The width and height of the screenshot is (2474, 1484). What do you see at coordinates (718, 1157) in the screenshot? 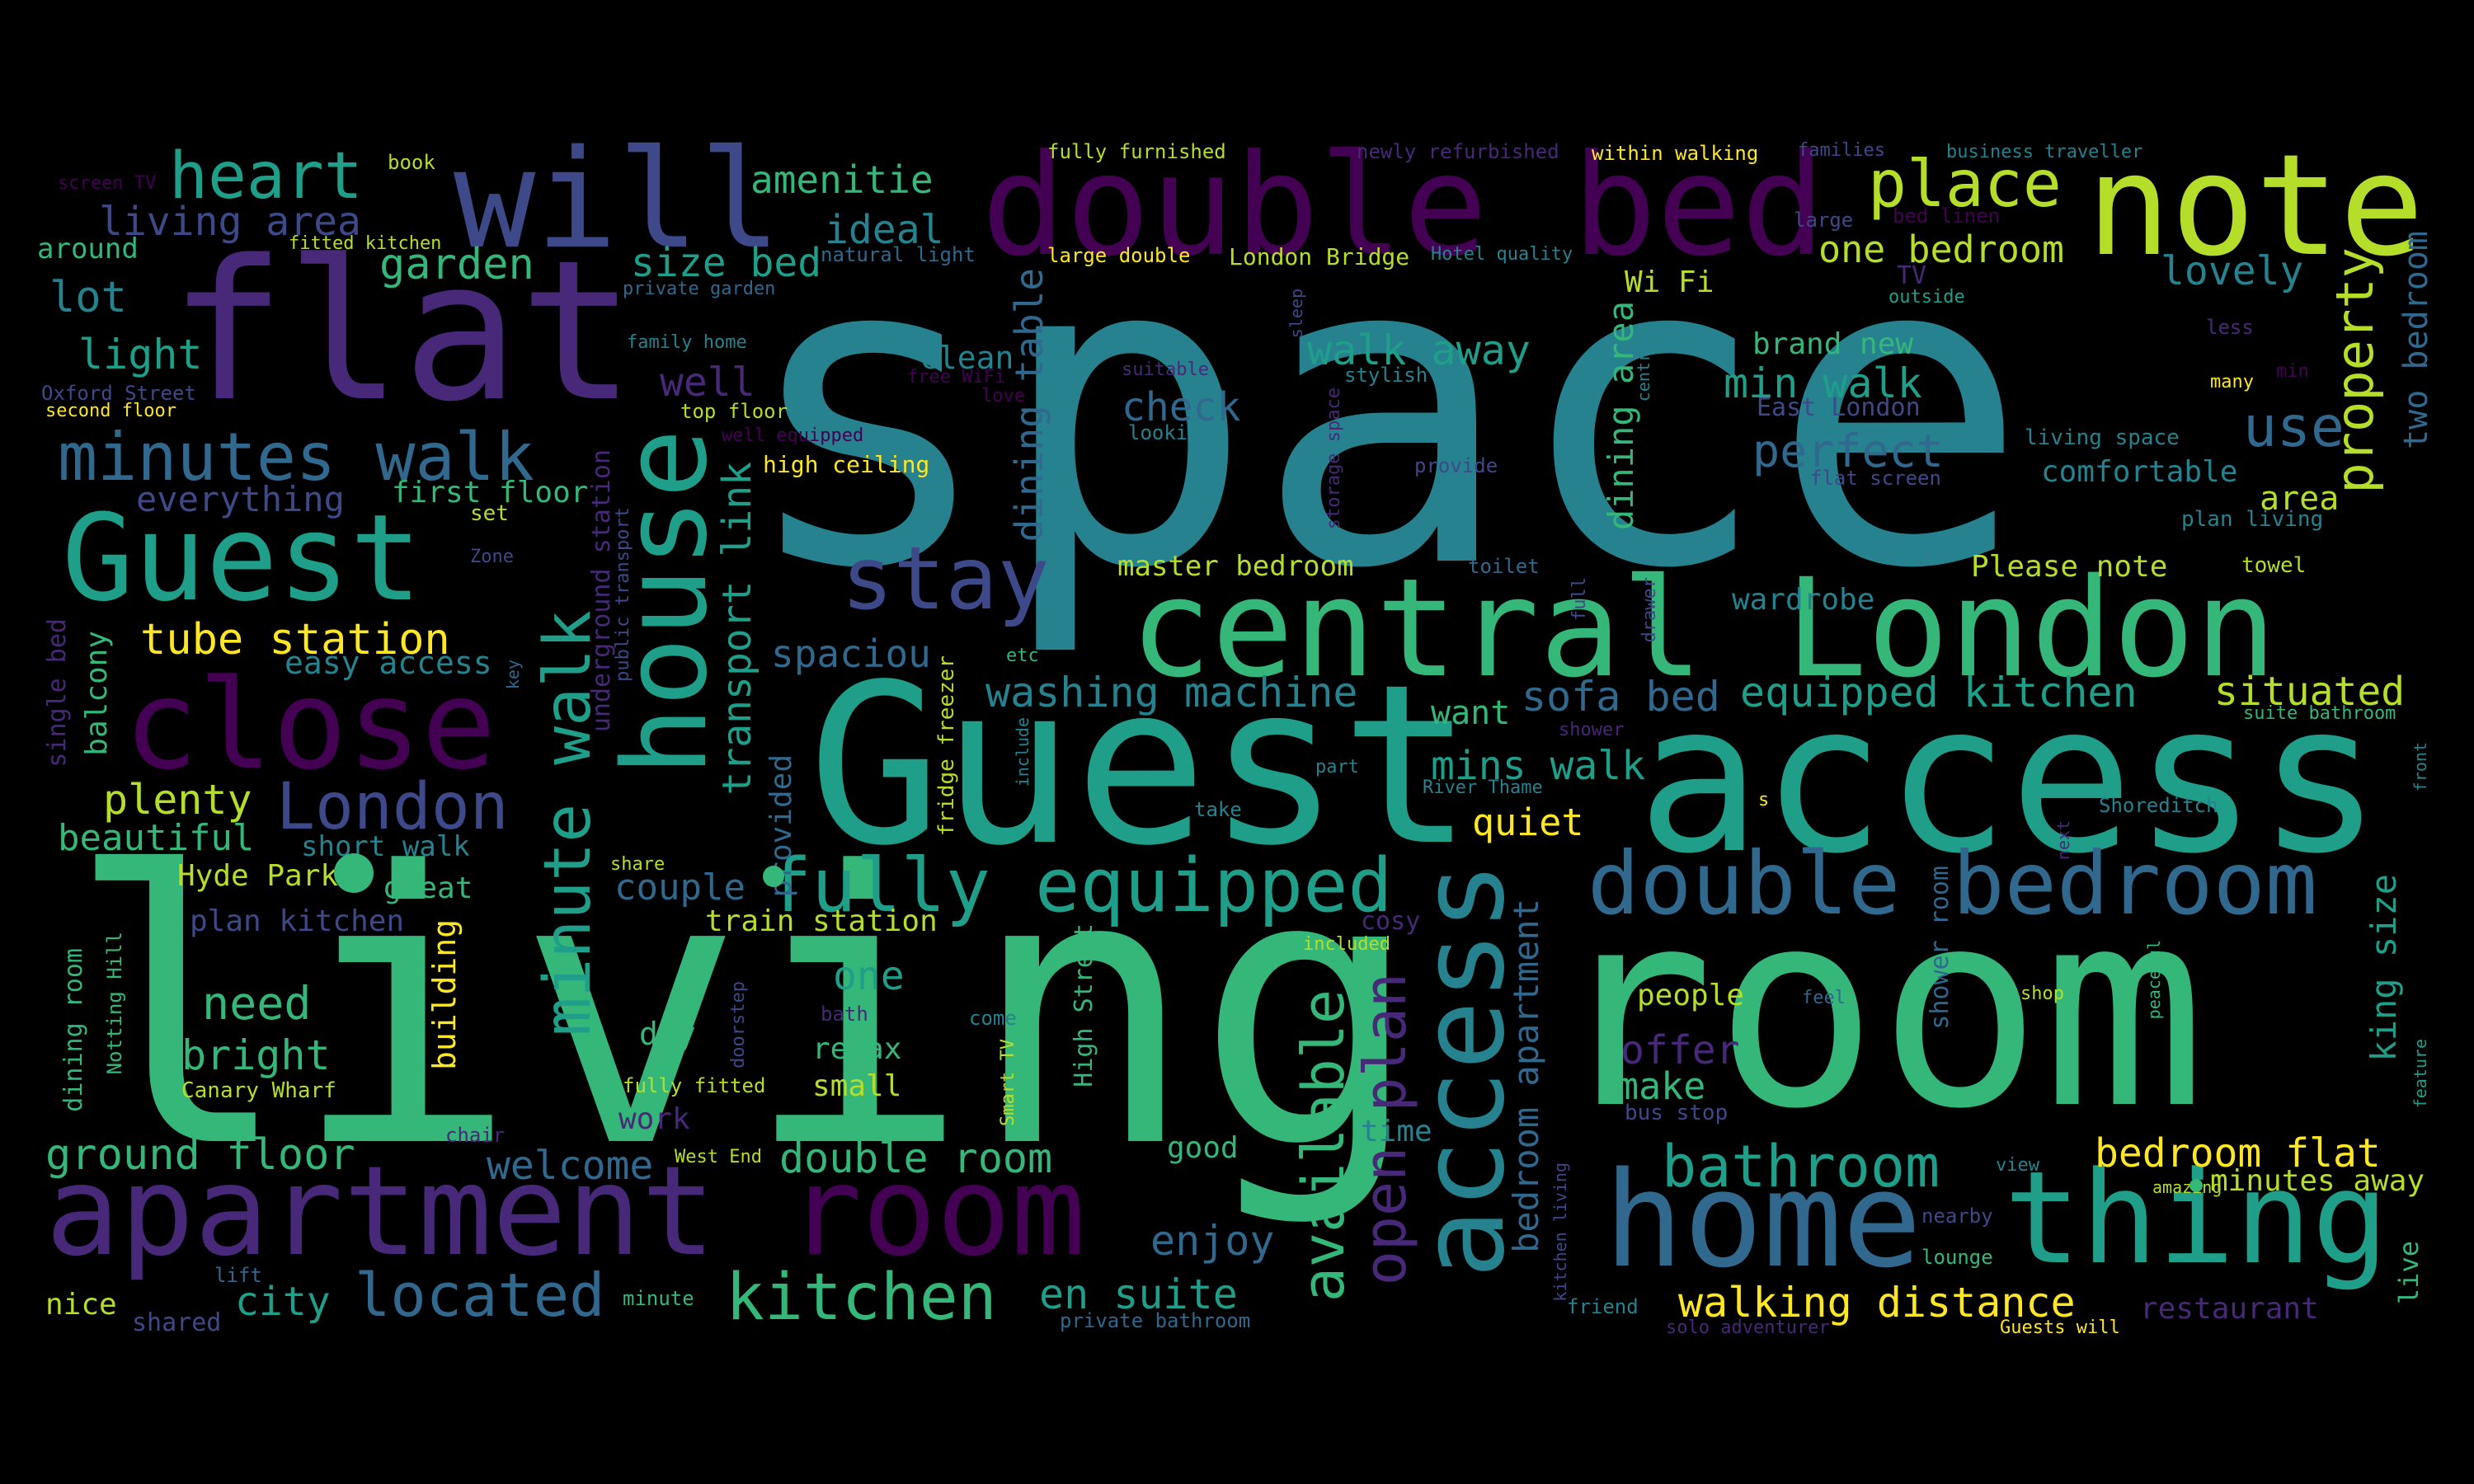
I see `word-west-end: West End` at bounding box center [718, 1157].